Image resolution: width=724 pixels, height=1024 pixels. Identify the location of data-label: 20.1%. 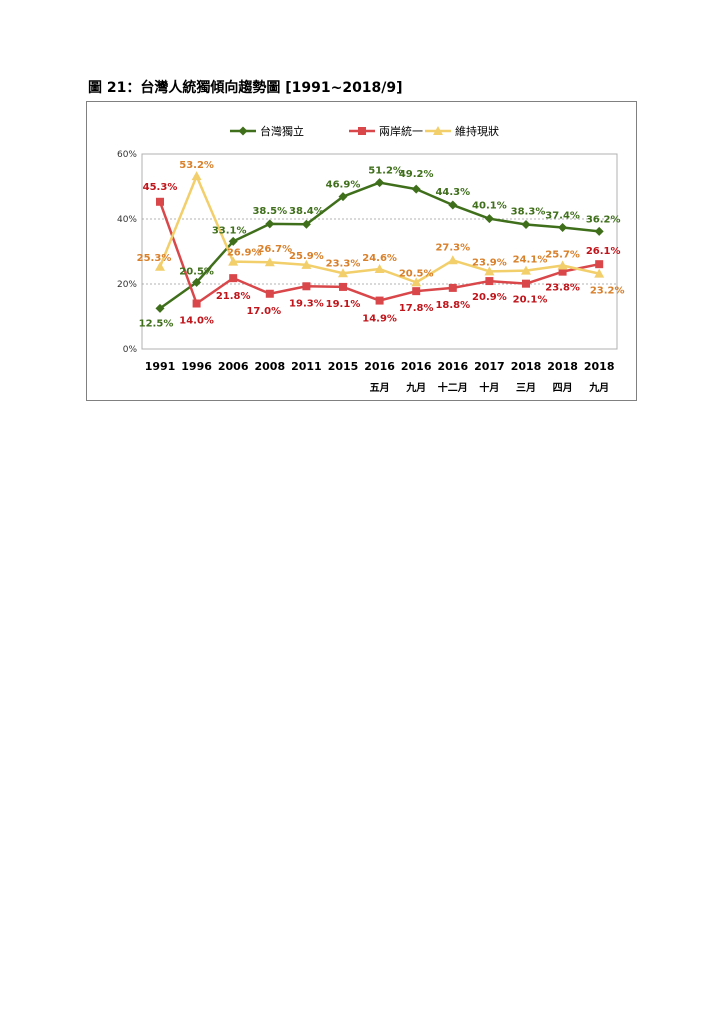
(530, 300).